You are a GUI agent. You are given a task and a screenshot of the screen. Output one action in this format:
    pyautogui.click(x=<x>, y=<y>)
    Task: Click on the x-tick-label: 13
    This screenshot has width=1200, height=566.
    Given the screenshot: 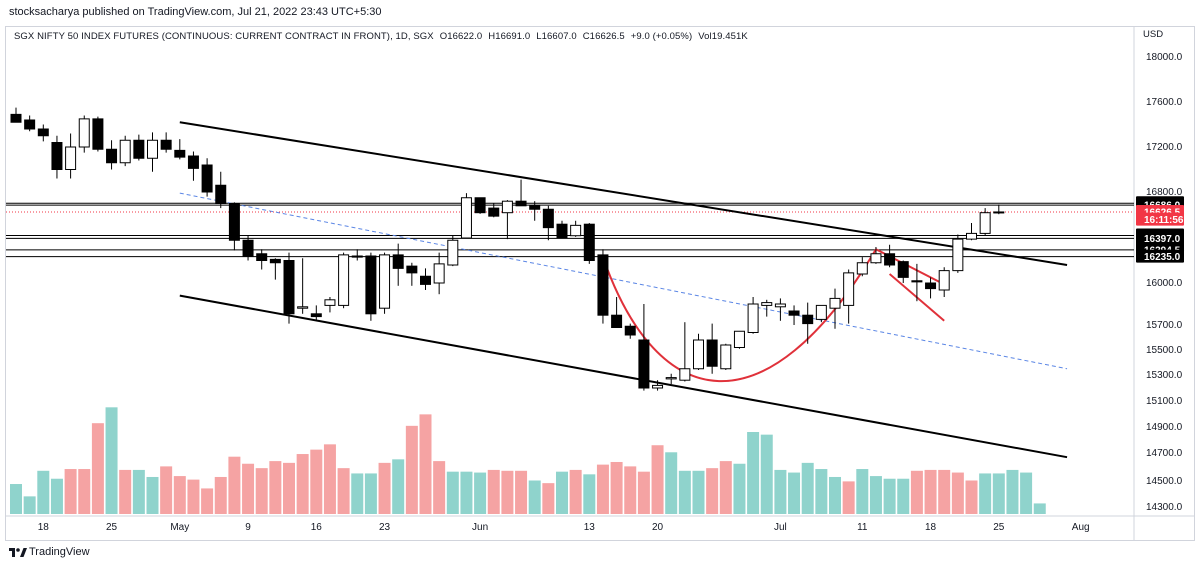 What is the action you would take?
    pyautogui.click(x=590, y=527)
    